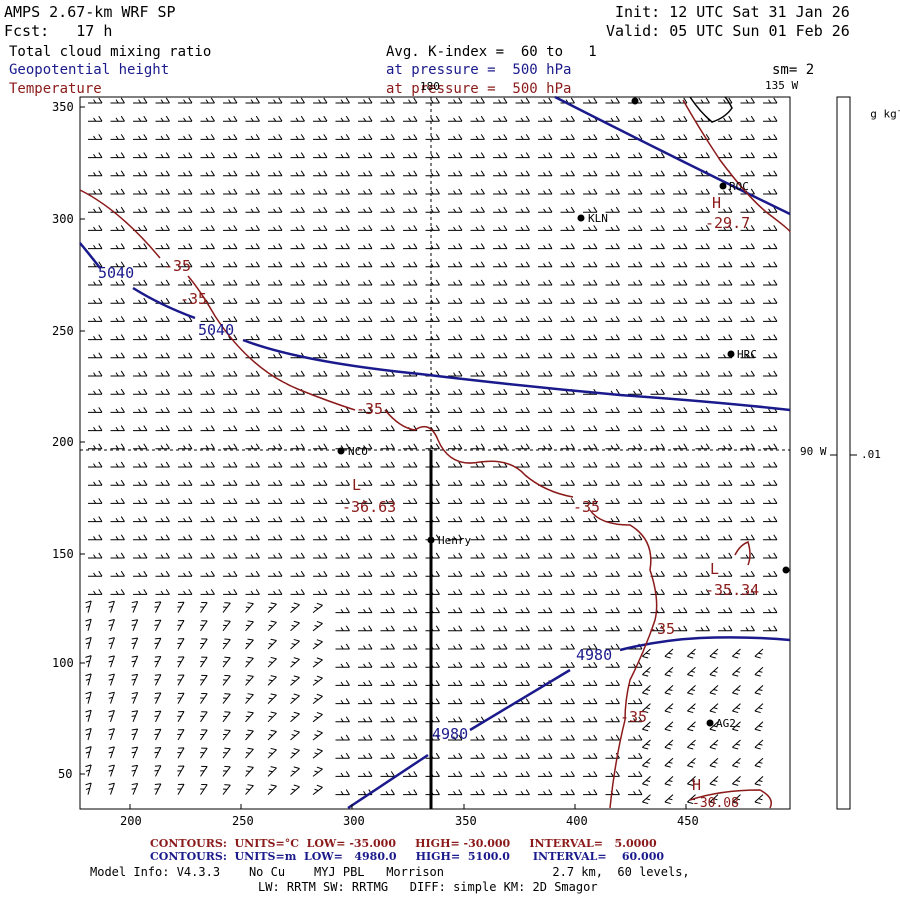 Image resolution: width=900 pixels, height=900 pixels. Describe the element at coordinates (598, 218) in the screenshot. I see `station-label-kln: KLN` at that location.